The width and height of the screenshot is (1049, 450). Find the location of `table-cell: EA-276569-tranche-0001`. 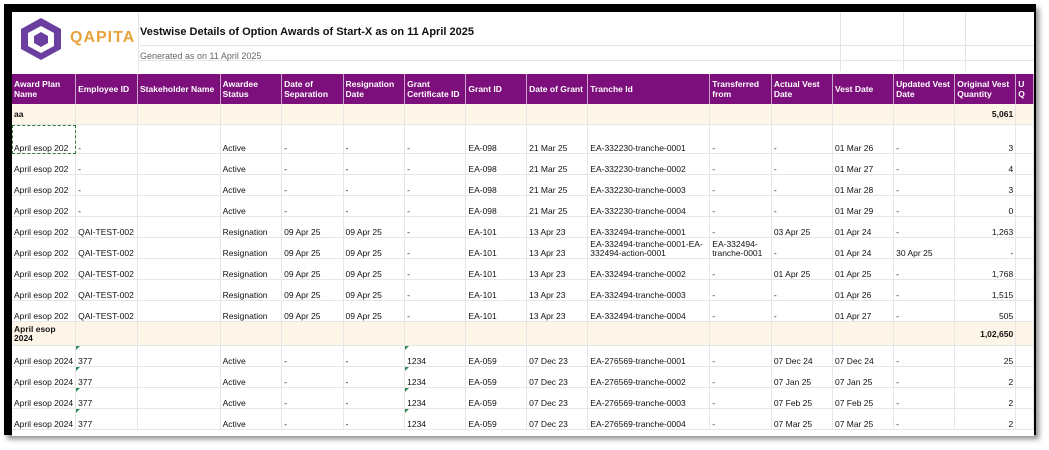

table-cell: EA-276569-tranche-0001 is located at coordinates (649, 356).